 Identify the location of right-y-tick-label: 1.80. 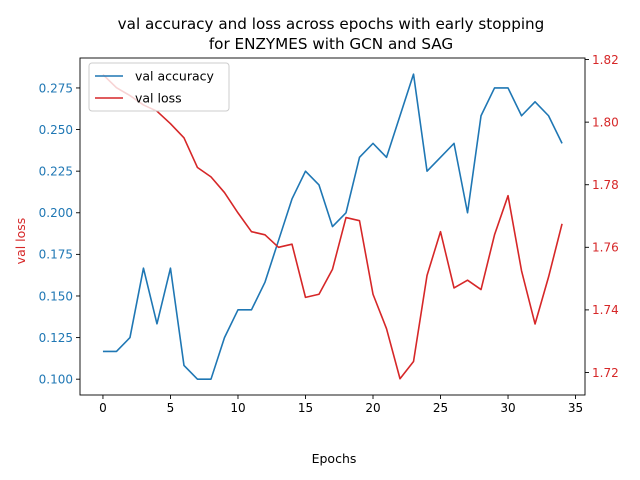
(605, 122).